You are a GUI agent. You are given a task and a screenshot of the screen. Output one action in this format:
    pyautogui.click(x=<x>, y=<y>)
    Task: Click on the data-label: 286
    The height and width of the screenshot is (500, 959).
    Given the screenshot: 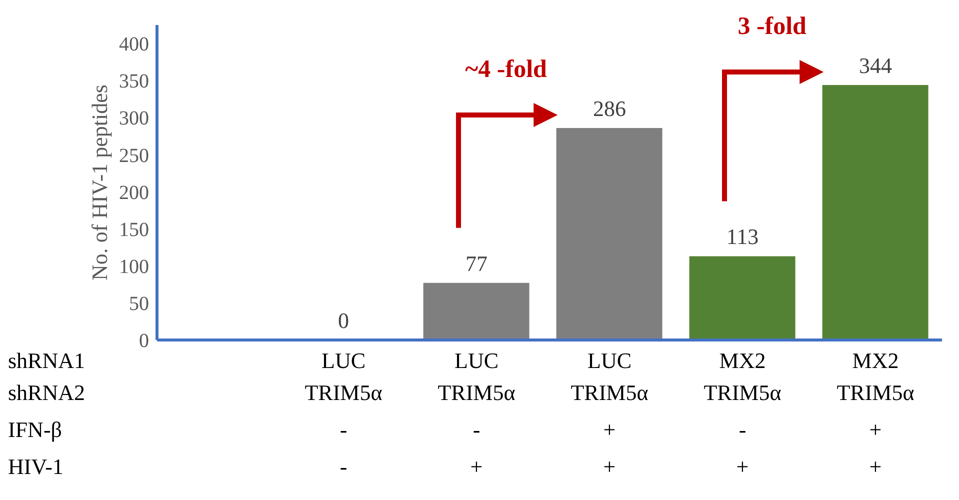 What is the action you would take?
    pyautogui.click(x=609, y=109)
    